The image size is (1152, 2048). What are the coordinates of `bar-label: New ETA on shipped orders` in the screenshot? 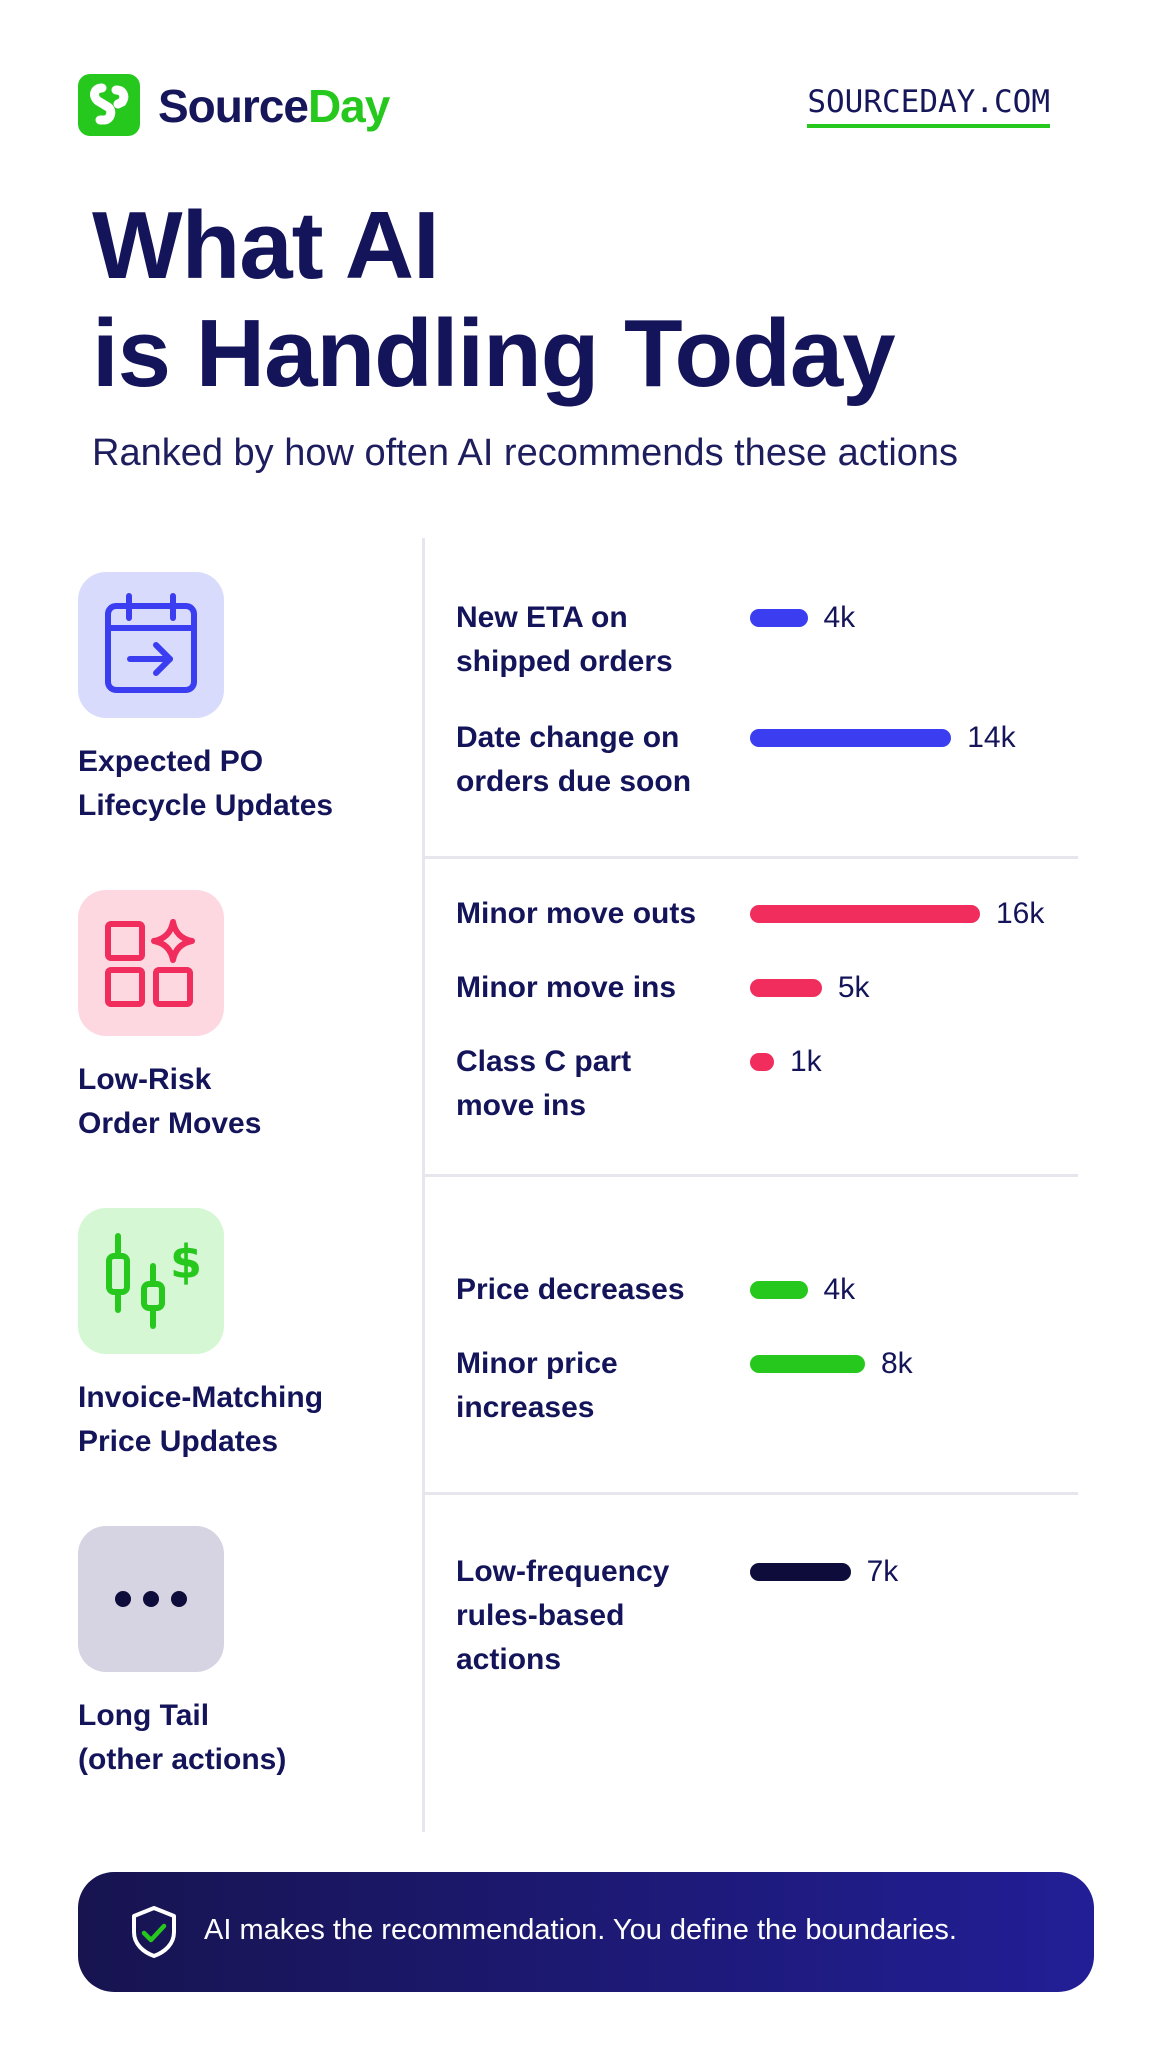 It's located at (564, 639).